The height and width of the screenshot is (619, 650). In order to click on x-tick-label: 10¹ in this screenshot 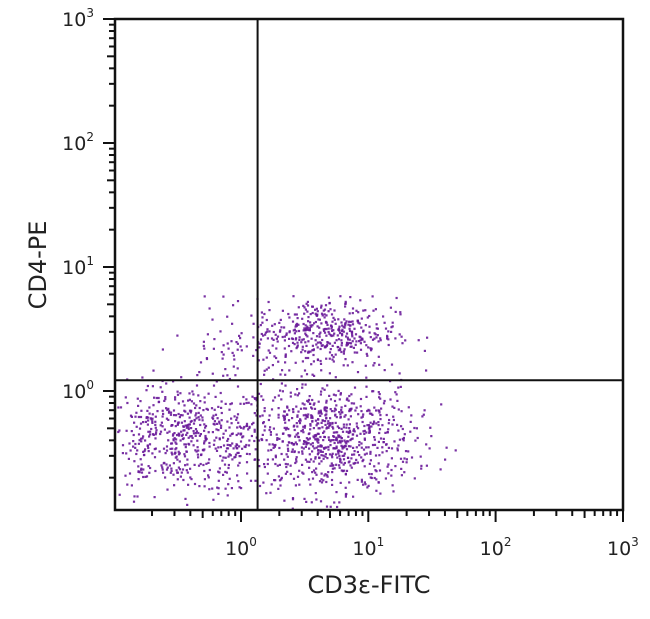, I will do `click(368, 547)`.